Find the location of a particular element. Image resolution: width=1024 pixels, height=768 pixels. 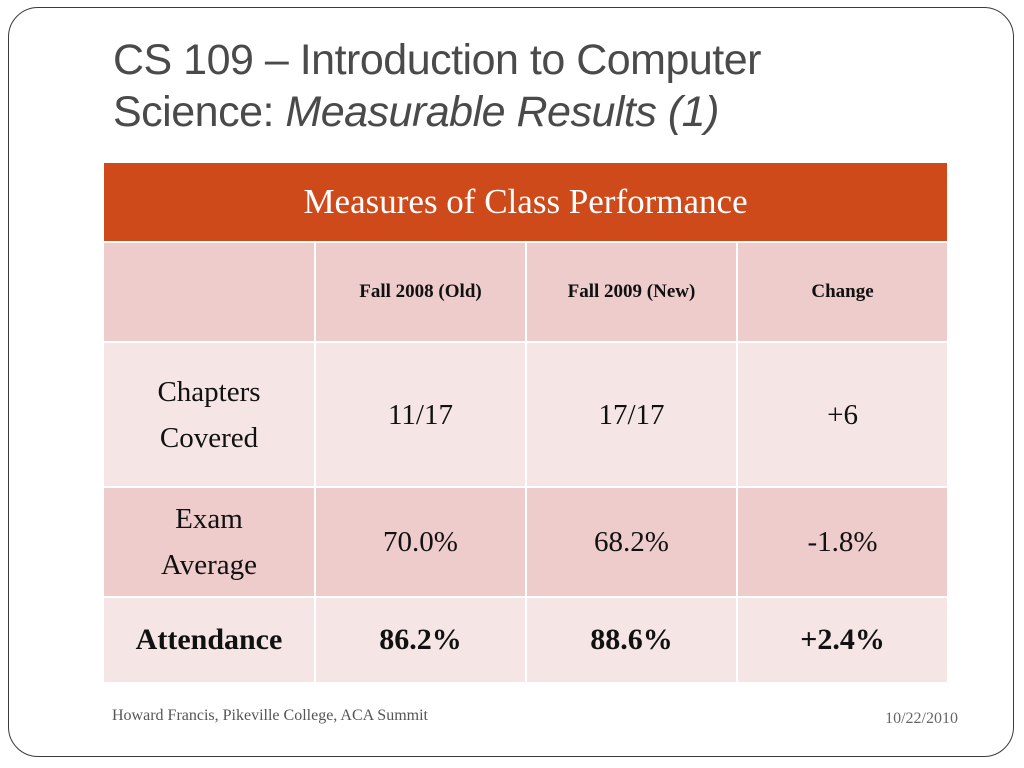

row-label-chapters-covered: Chapters Covered is located at coordinates (209, 414).